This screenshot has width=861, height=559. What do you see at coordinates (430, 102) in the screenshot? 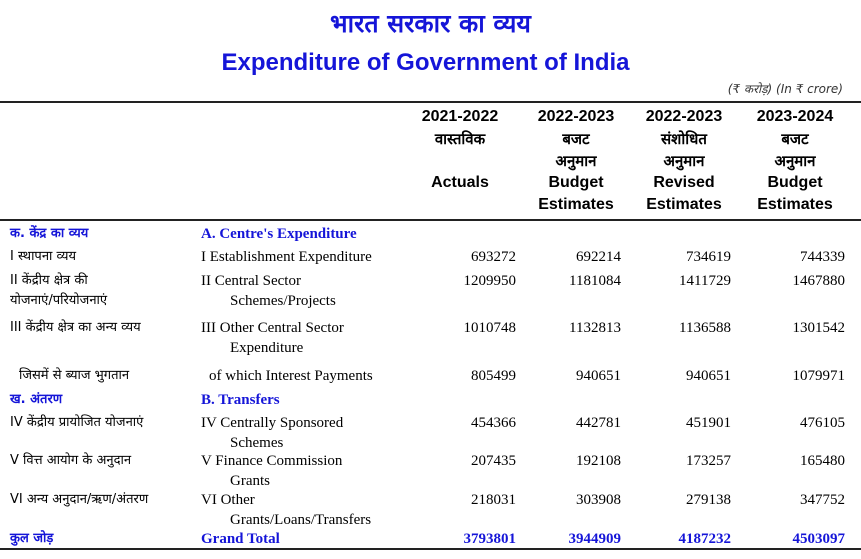
I see `top-rule` at bounding box center [430, 102].